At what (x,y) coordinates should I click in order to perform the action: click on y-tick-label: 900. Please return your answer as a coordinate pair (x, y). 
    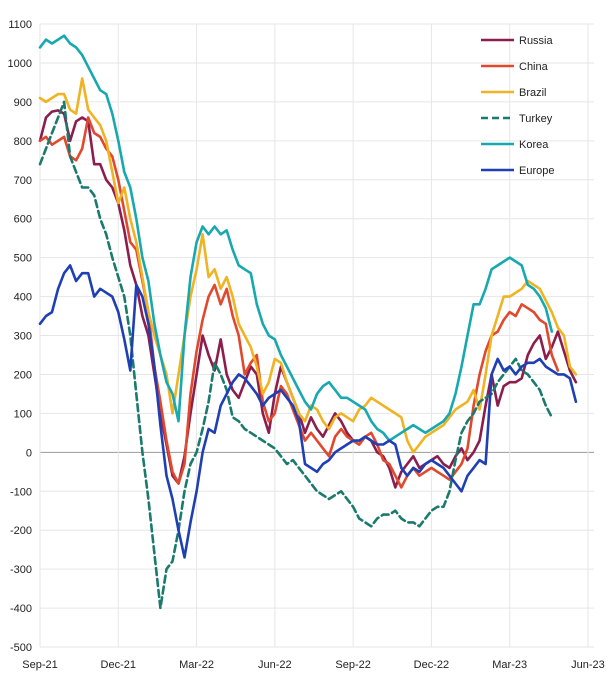
    Looking at the image, I should click on (23, 103).